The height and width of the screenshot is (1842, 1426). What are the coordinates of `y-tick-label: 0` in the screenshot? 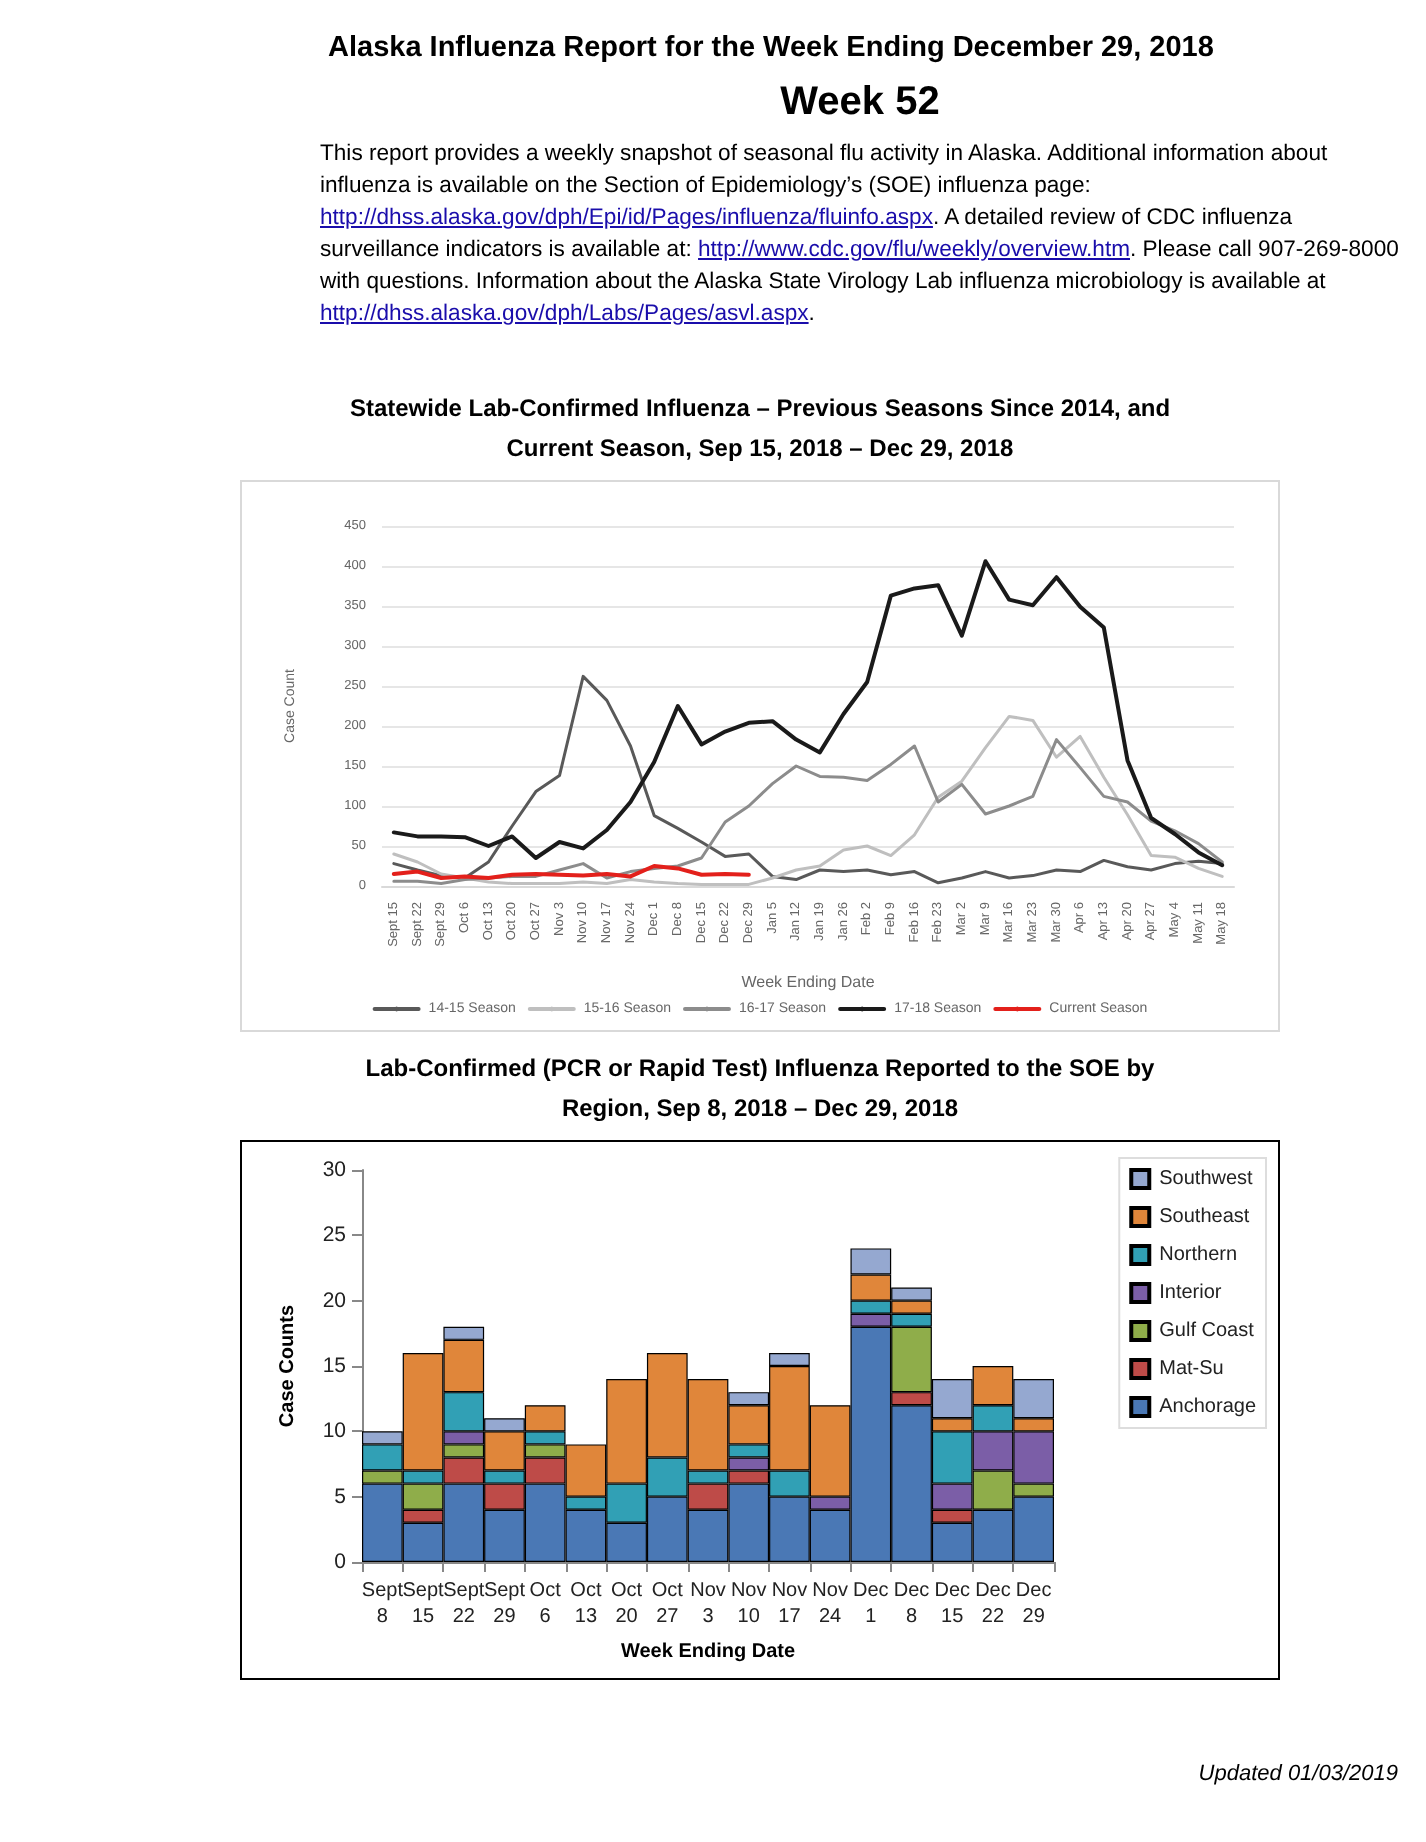 It's located at (340, 1562).